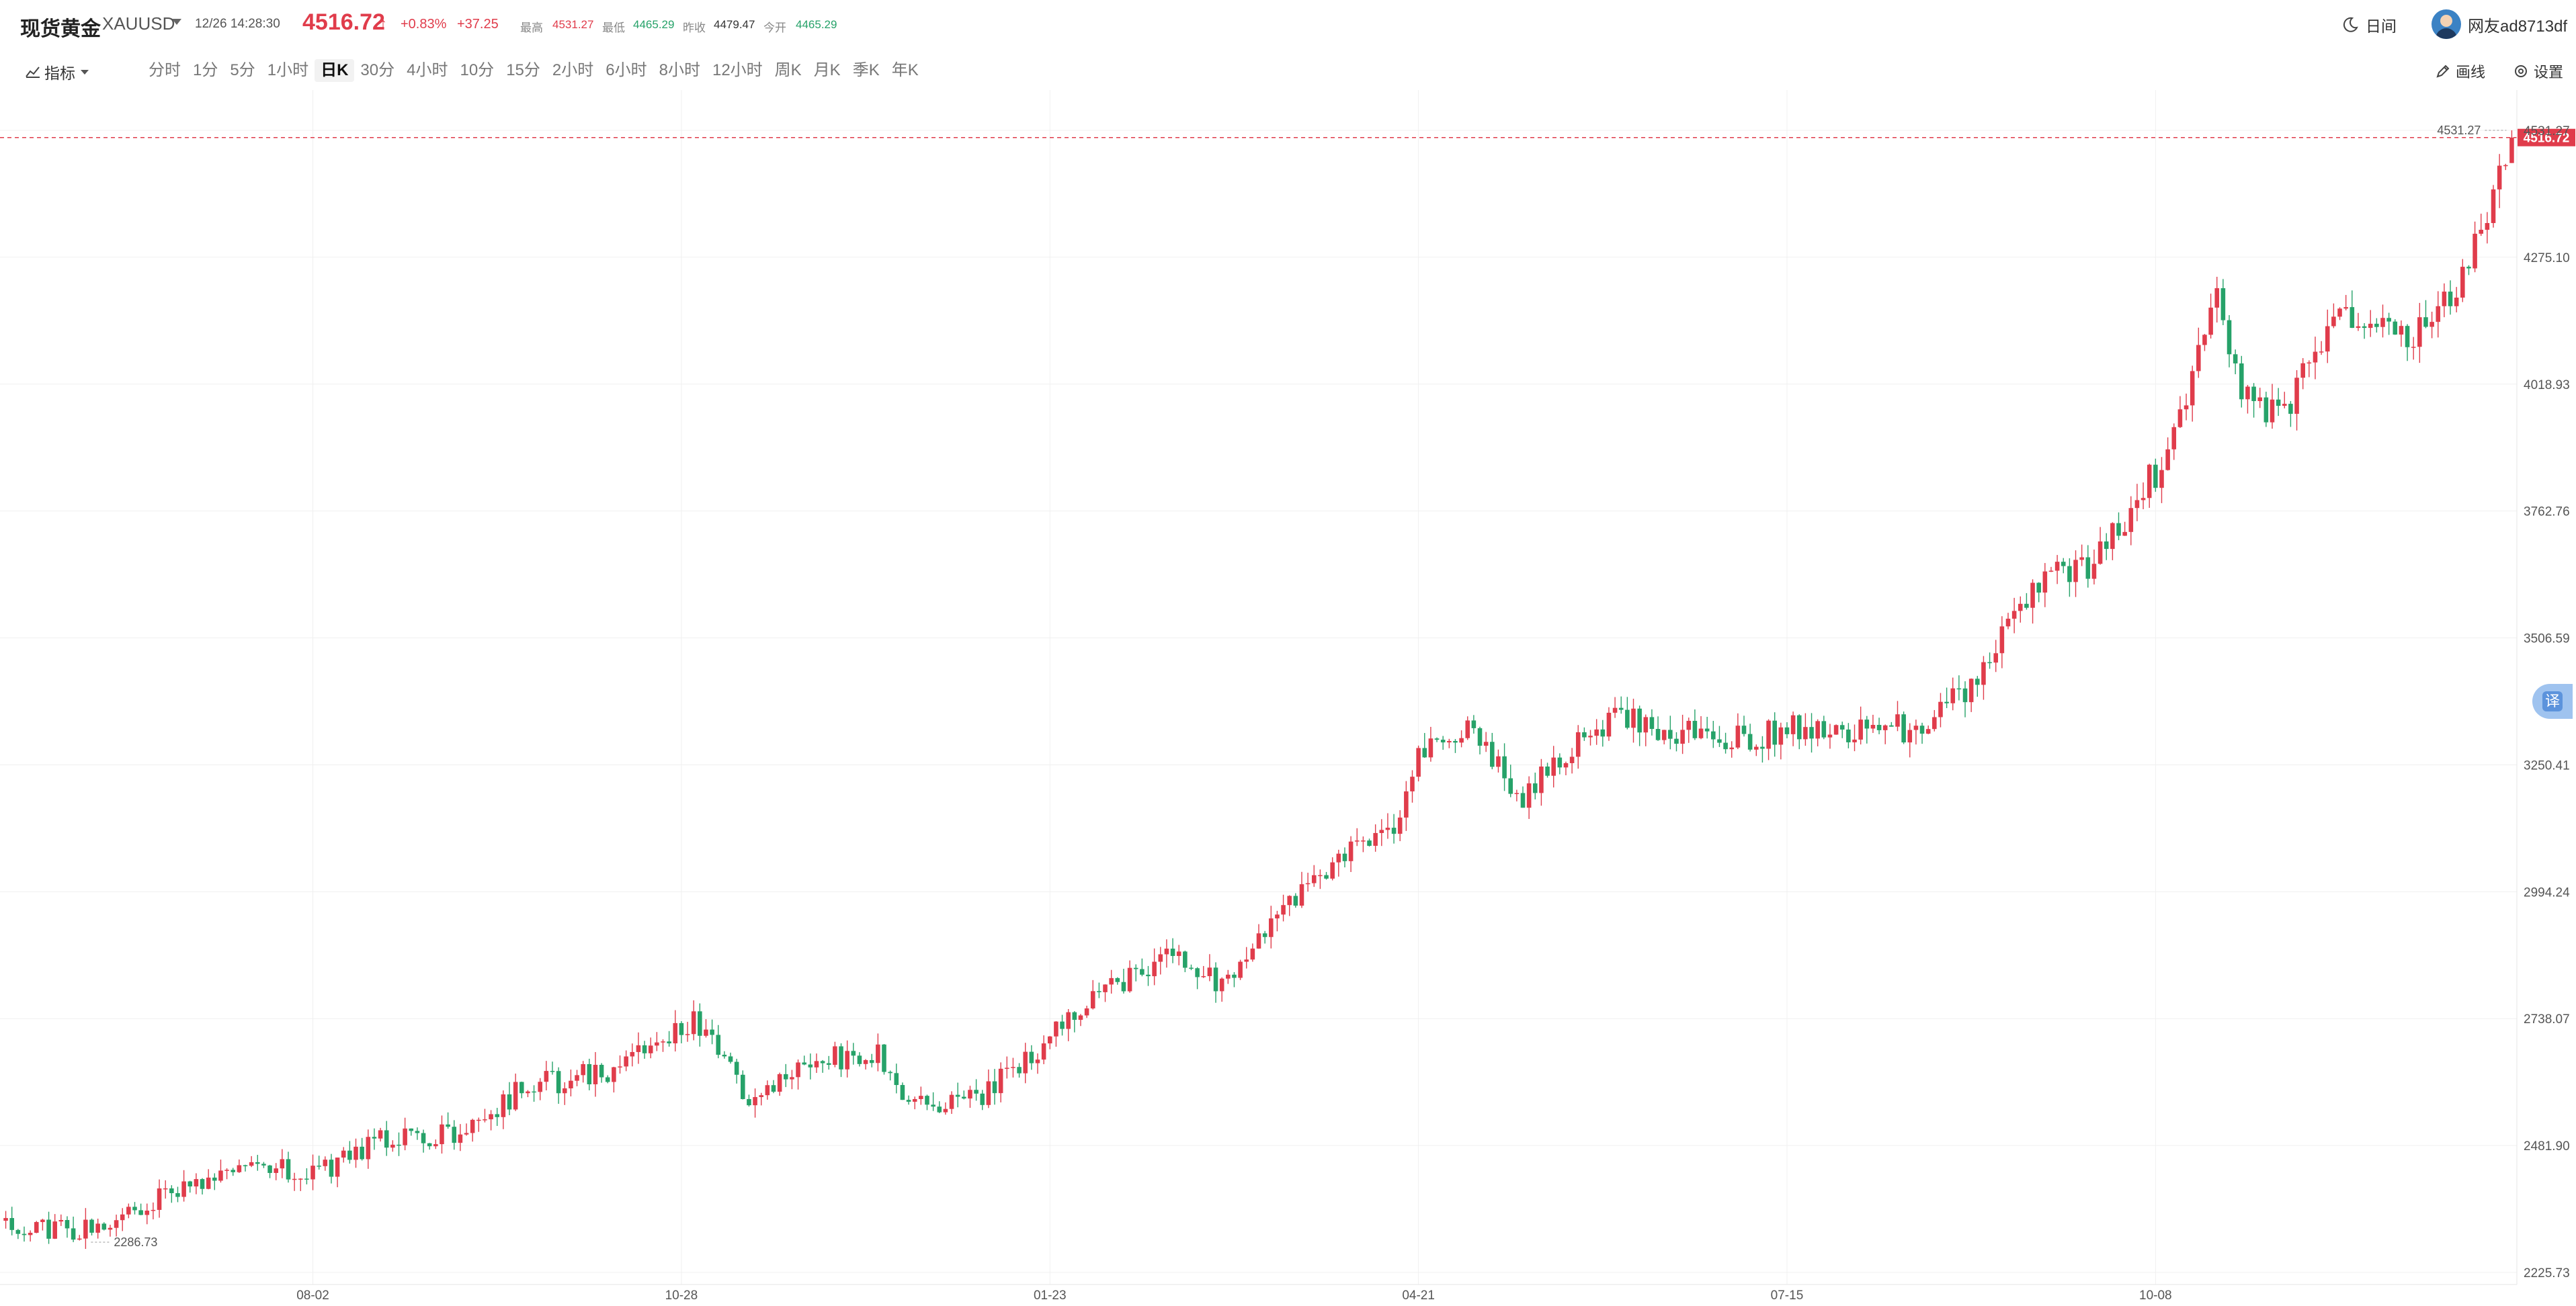 The height and width of the screenshot is (1306, 2576). What do you see at coordinates (2549, 73) in the screenshot?
I see `settings-label: 设置` at bounding box center [2549, 73].